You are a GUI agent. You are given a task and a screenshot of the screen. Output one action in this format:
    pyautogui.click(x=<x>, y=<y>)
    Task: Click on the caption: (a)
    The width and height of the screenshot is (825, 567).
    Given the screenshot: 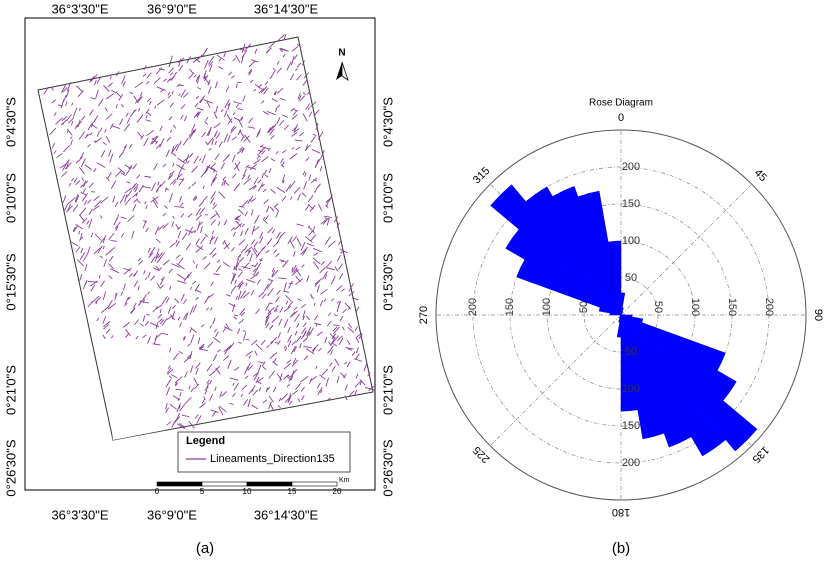 What is the action you would take?
    pyautogui.click(x=205, y=548)
    